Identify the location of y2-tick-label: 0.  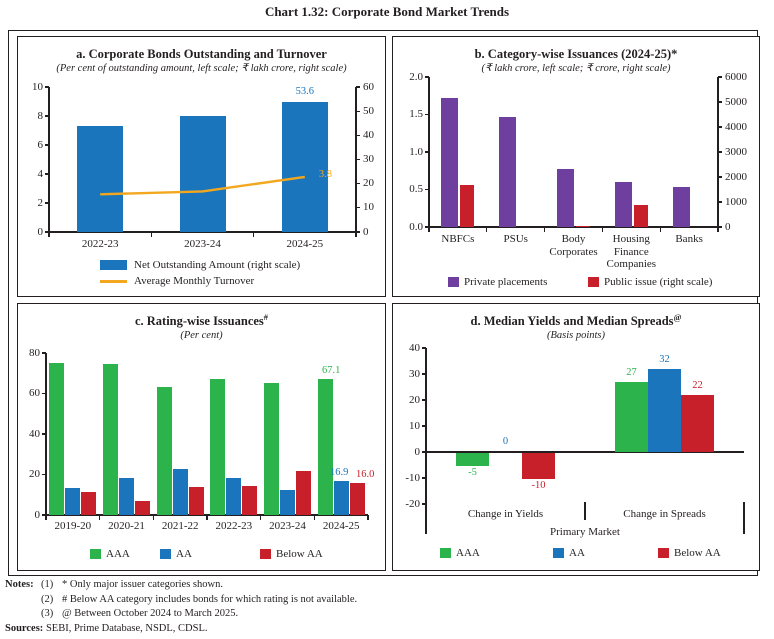
(728, 226).